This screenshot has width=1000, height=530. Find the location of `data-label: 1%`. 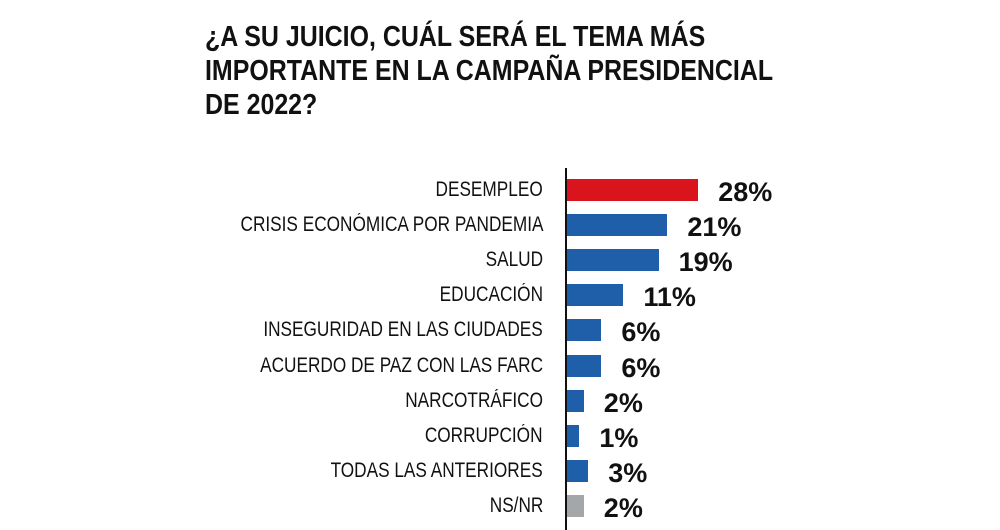

data-label: 1% is located at coordinates (619, 437).